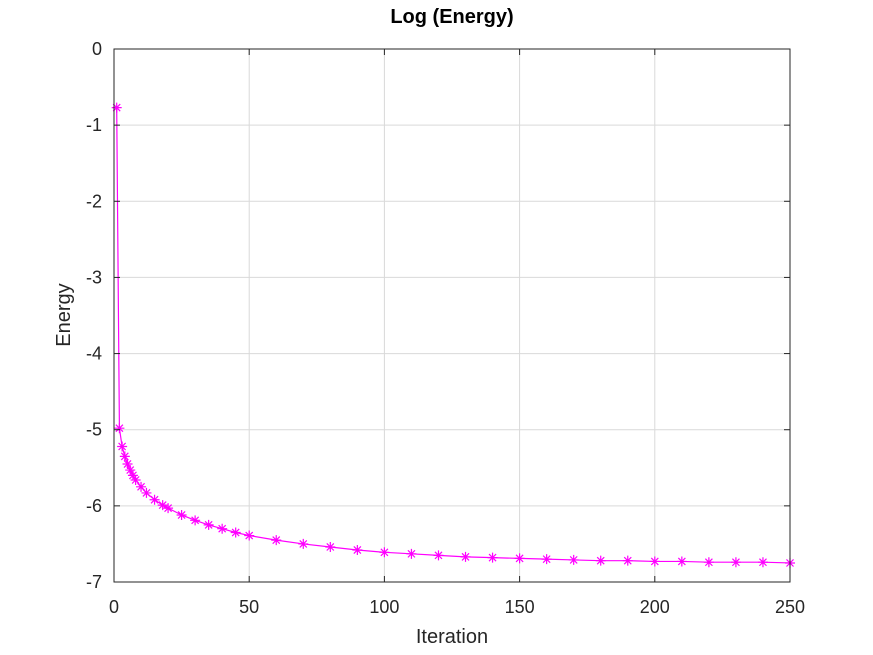 This screenshot has height=655, width=873. I want to click on y-tick-label: -1, so click(94, 125).